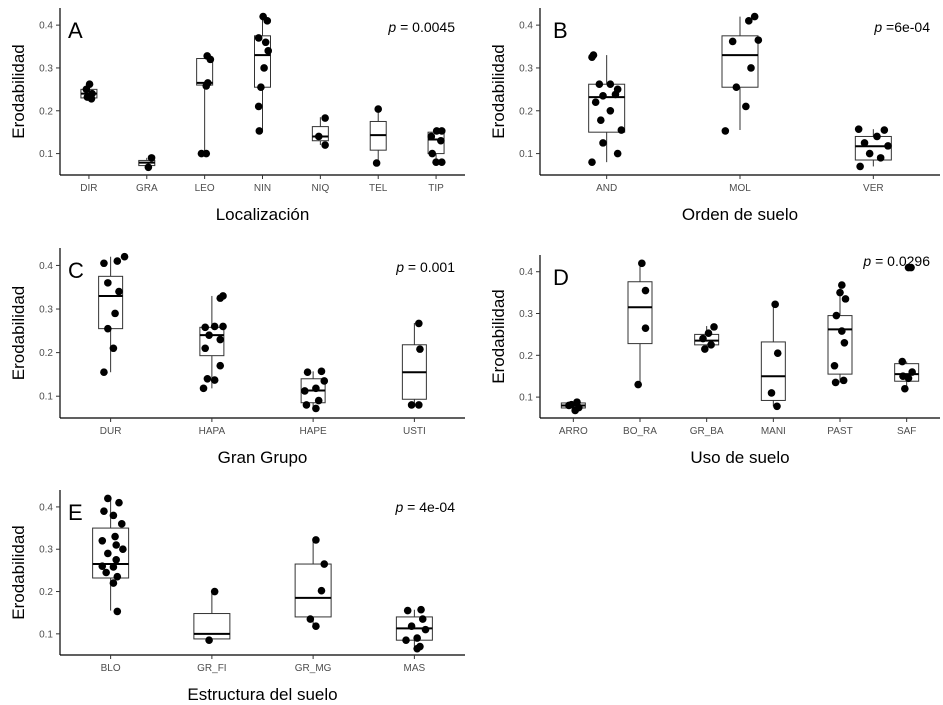 The height and width of the screenshot is (705, 943). What do you see at coordinates (436, 188) in the screenshot?
I see `x-tick-label: TIP` at bounding box center [436, 188].